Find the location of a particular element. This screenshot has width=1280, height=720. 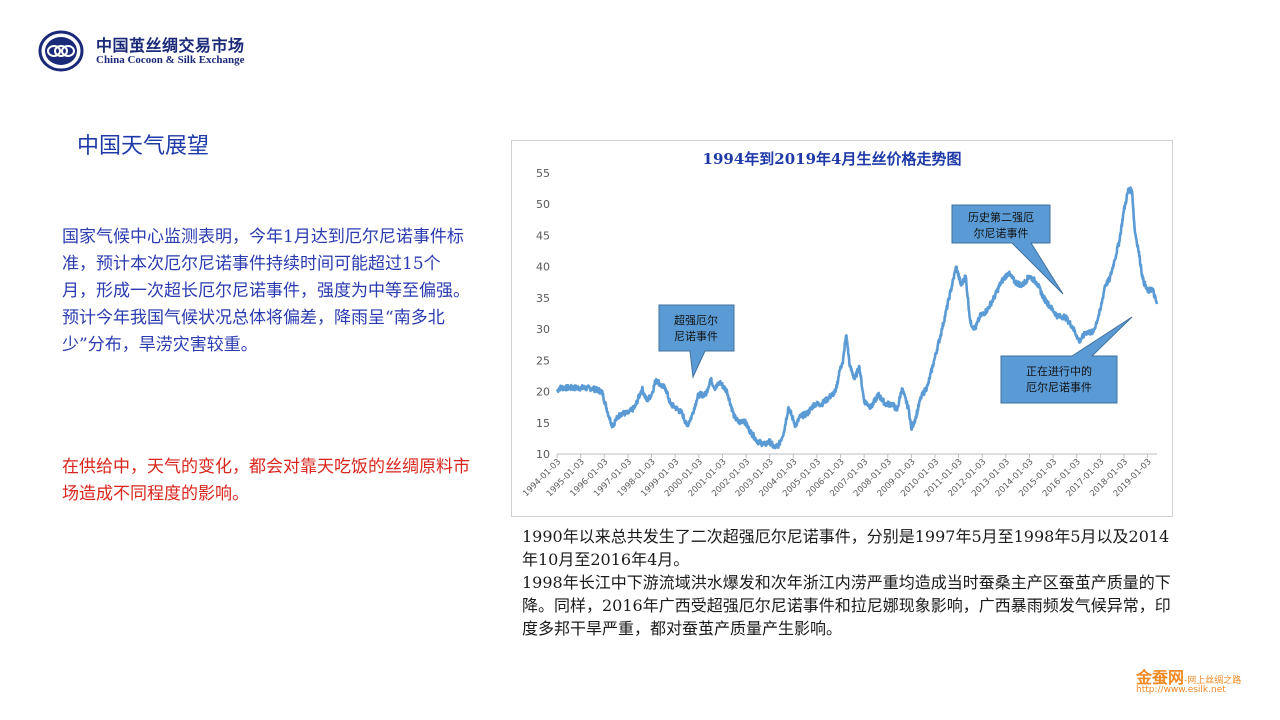

supply-impact-paragraph: 在供给中，天气的变化，都会对靠天吃饭的丝绸原料市场造成不同程度的影响。 is located at coordinates (266, 480).